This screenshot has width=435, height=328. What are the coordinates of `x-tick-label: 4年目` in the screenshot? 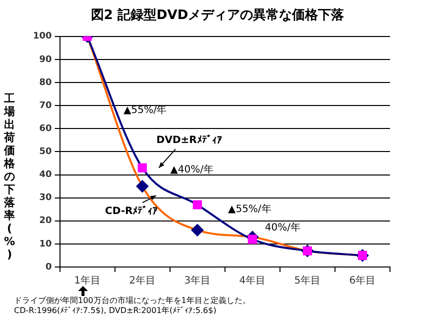 It's located at (252, 280).